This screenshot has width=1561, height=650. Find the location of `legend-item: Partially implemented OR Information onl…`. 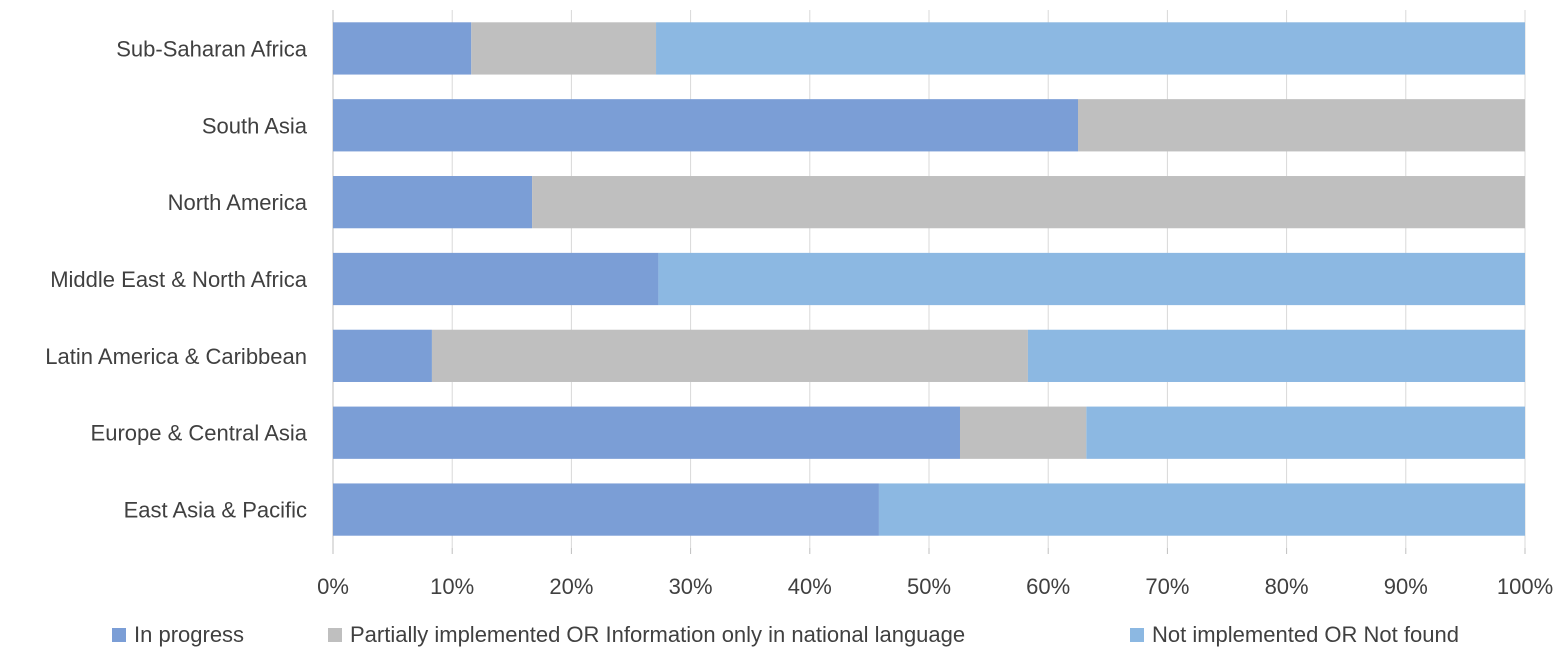

legend-item: Partially implemented OR Information onl… is located at coordinates (646, 635).